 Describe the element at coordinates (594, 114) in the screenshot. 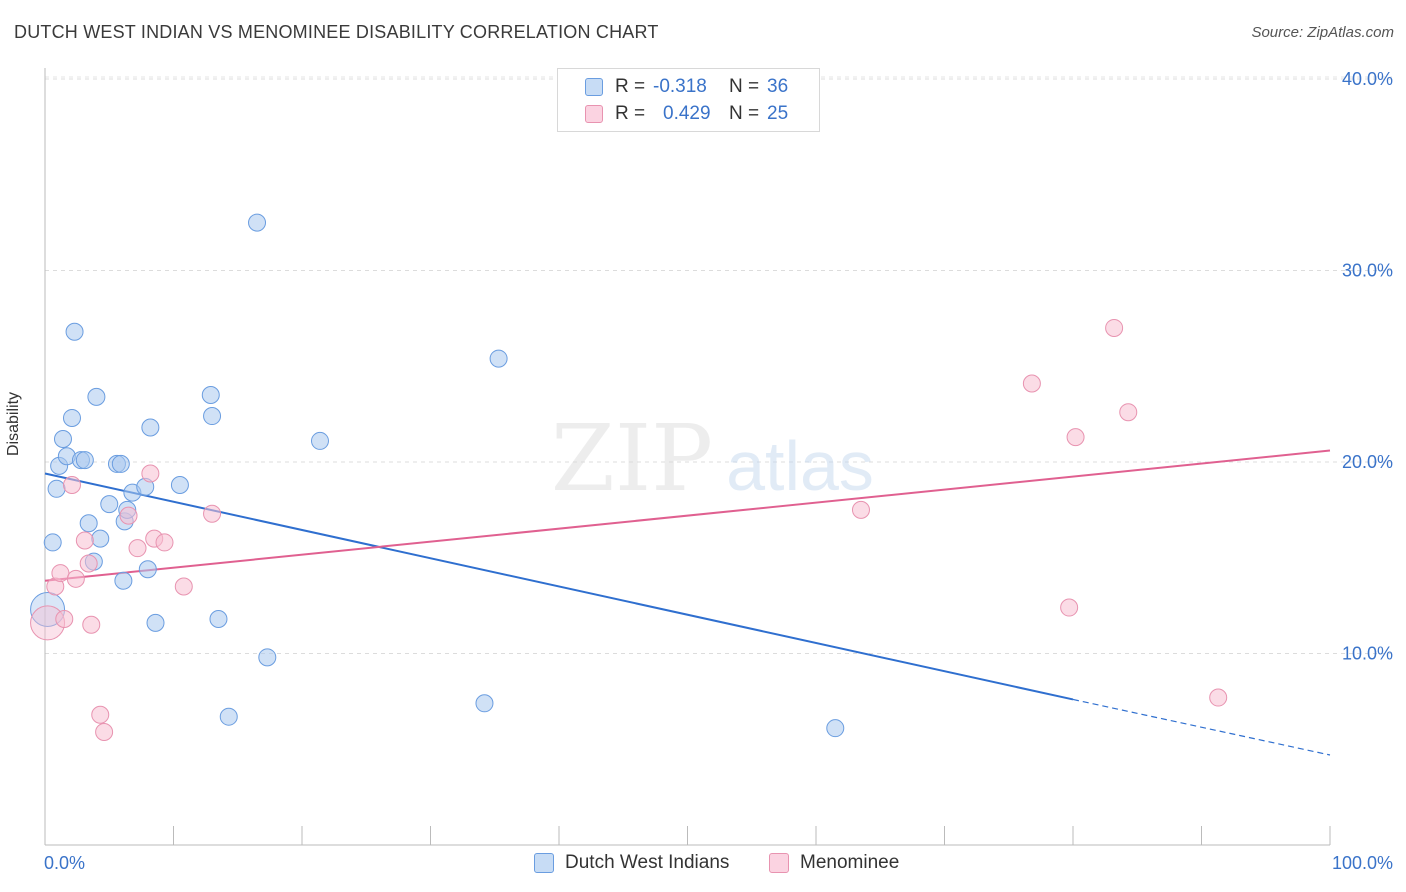

I see `legend-swatch-pink` at that location.